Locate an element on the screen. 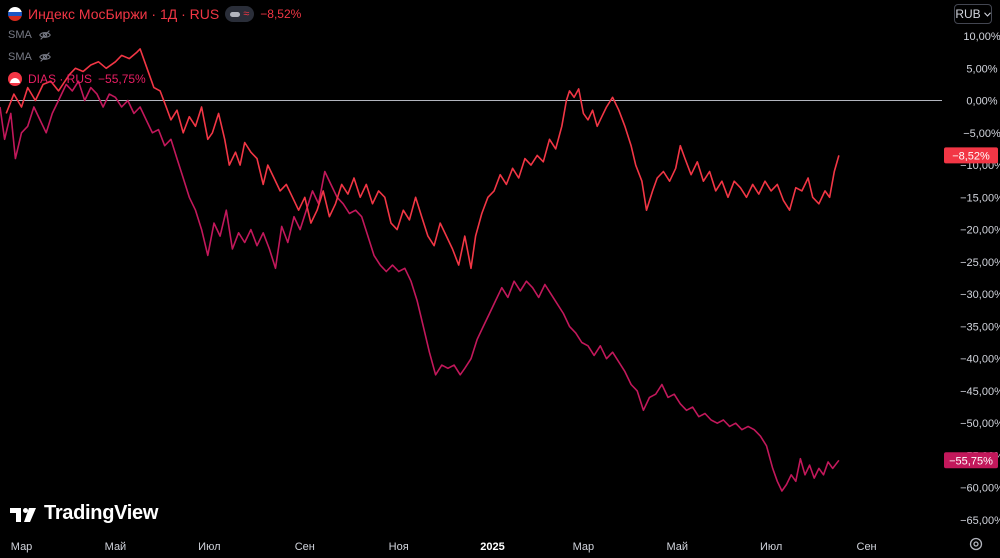 The height and width of the screenshot is (558, 1000). indicator-sma-1: SMA is located at coordinates (30, 35).